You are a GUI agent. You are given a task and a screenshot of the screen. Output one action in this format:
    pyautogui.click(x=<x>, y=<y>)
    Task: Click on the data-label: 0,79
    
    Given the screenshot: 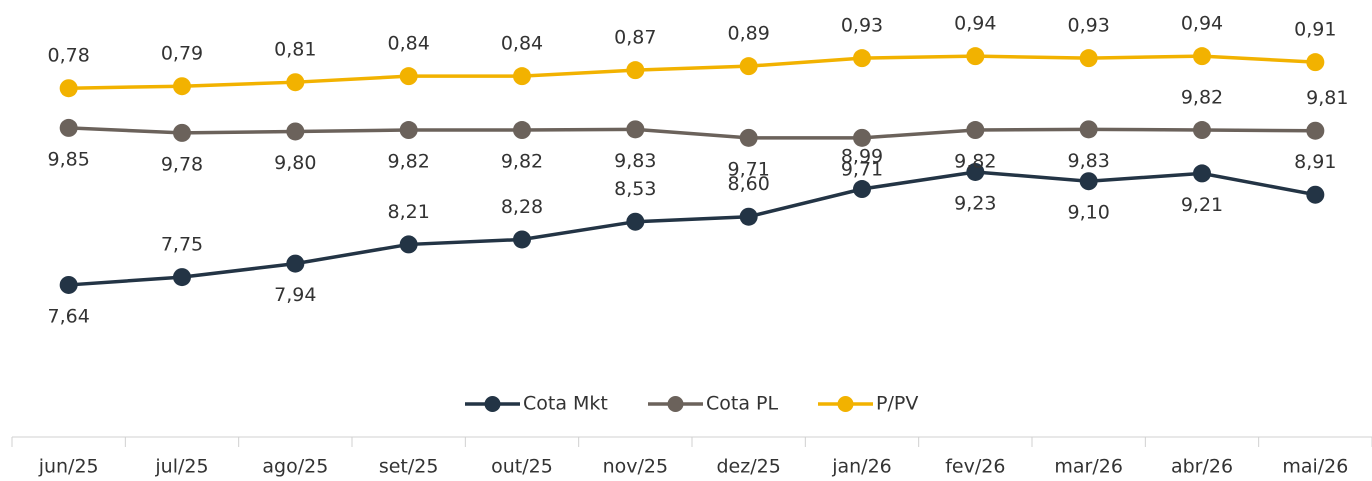 What is the action you would take?
    pyautogui.click(x=182, y=54)
    